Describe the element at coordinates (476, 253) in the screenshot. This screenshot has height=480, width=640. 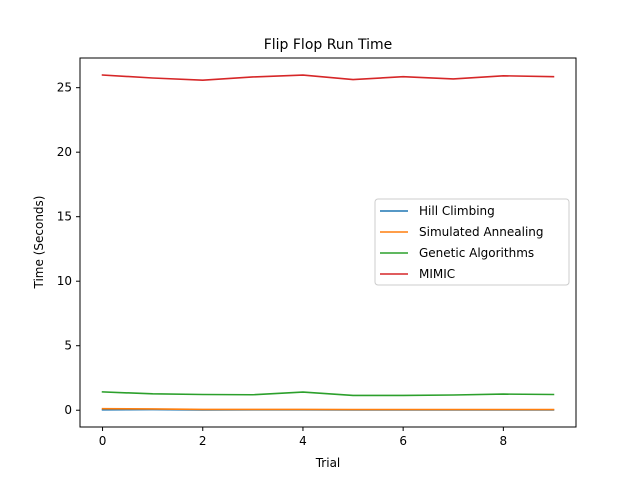
I see `legend-label-2: Genetic Algorithms` at that location.